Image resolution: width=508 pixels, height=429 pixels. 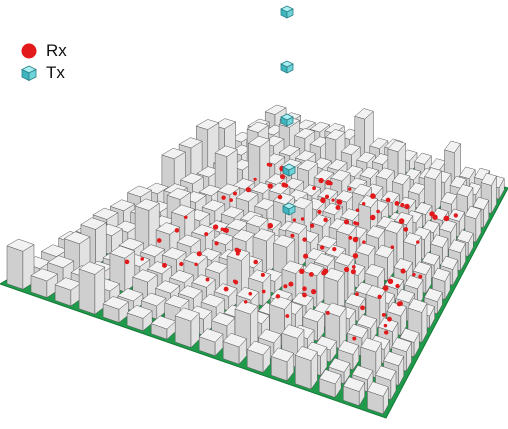 What do you see at coordinates (55, 72) in the screenshot?
I see `legend-label-tx: Tx` at bounding box center [55, 72].